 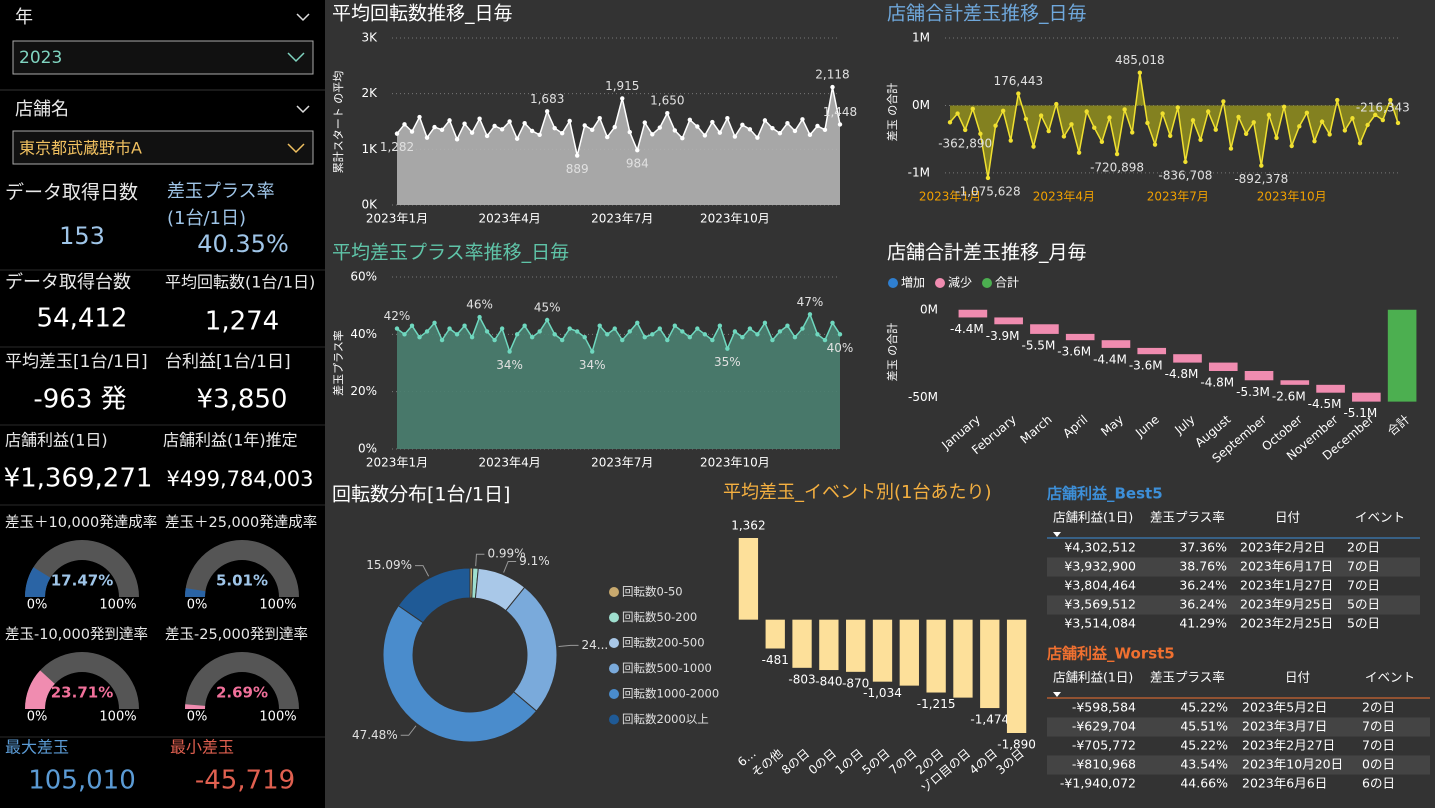 What do you see at coordinates (622, 86) in the screenshot?
I see `data-label: 1,915` at bounding box center [622, 86].